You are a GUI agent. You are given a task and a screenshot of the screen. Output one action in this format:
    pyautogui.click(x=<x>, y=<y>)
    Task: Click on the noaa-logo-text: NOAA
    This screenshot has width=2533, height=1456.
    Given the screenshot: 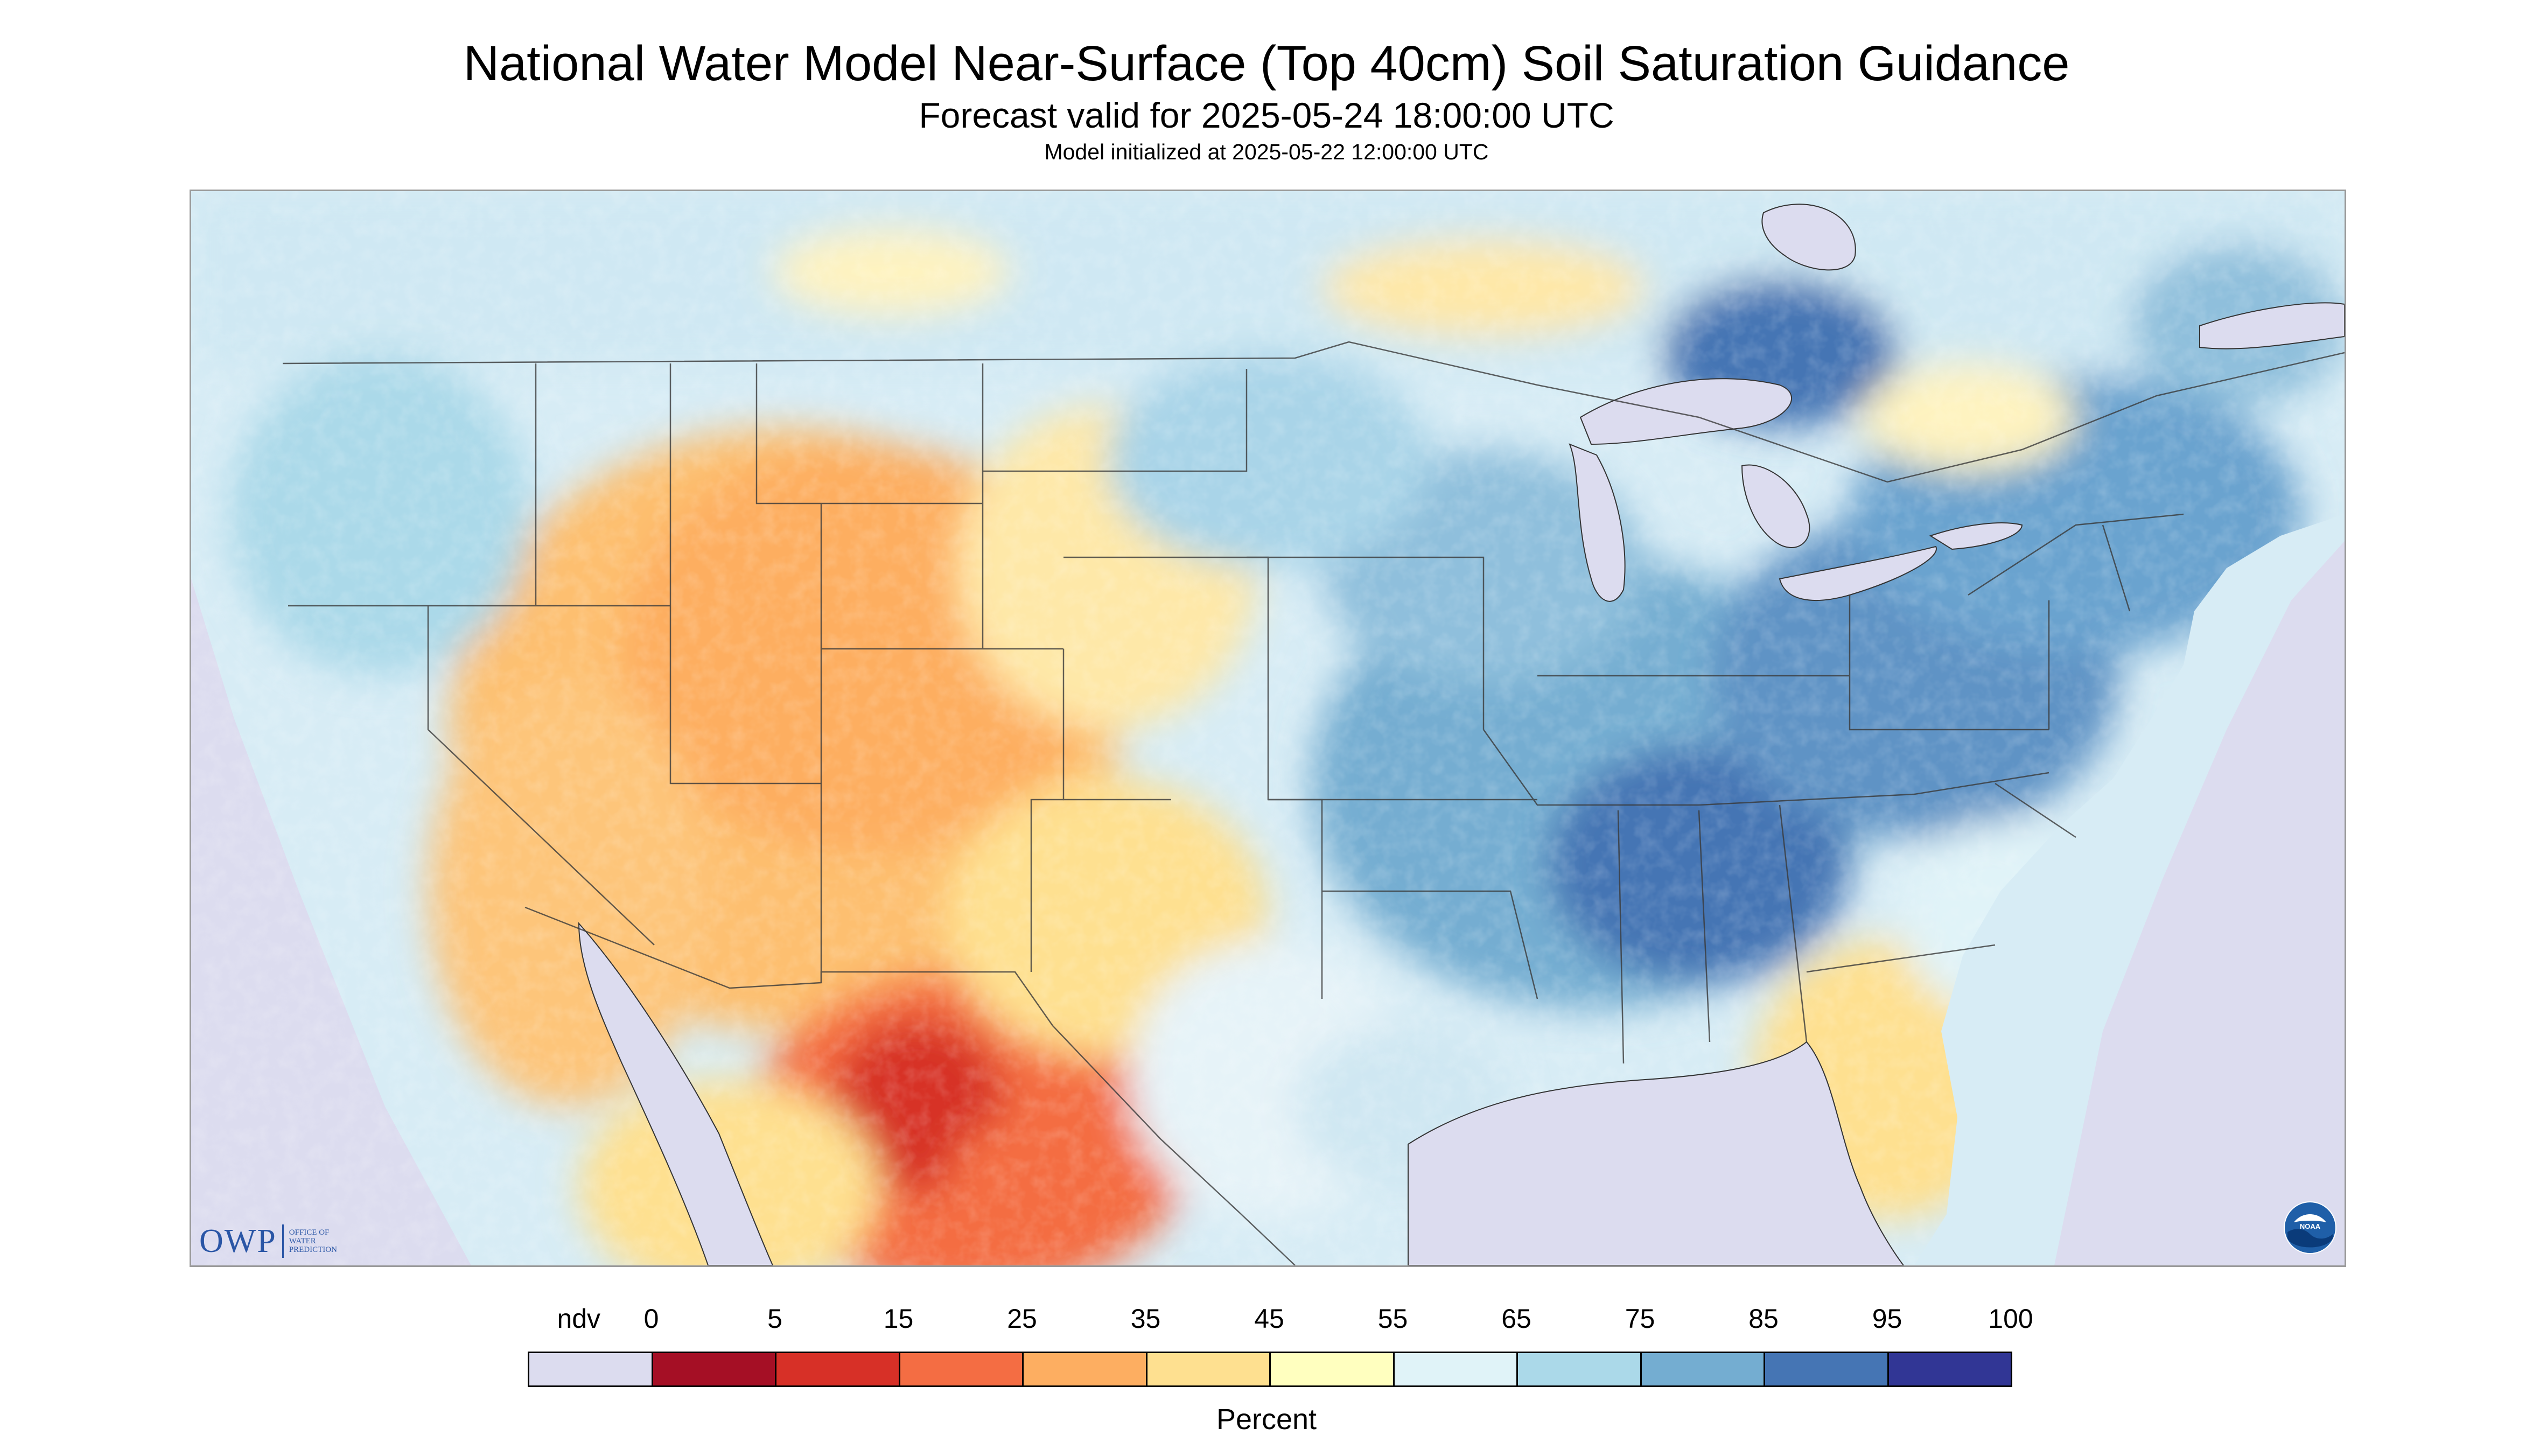 What is the action you would take?
    pyautogui.click(x=2310, y=1226)
    